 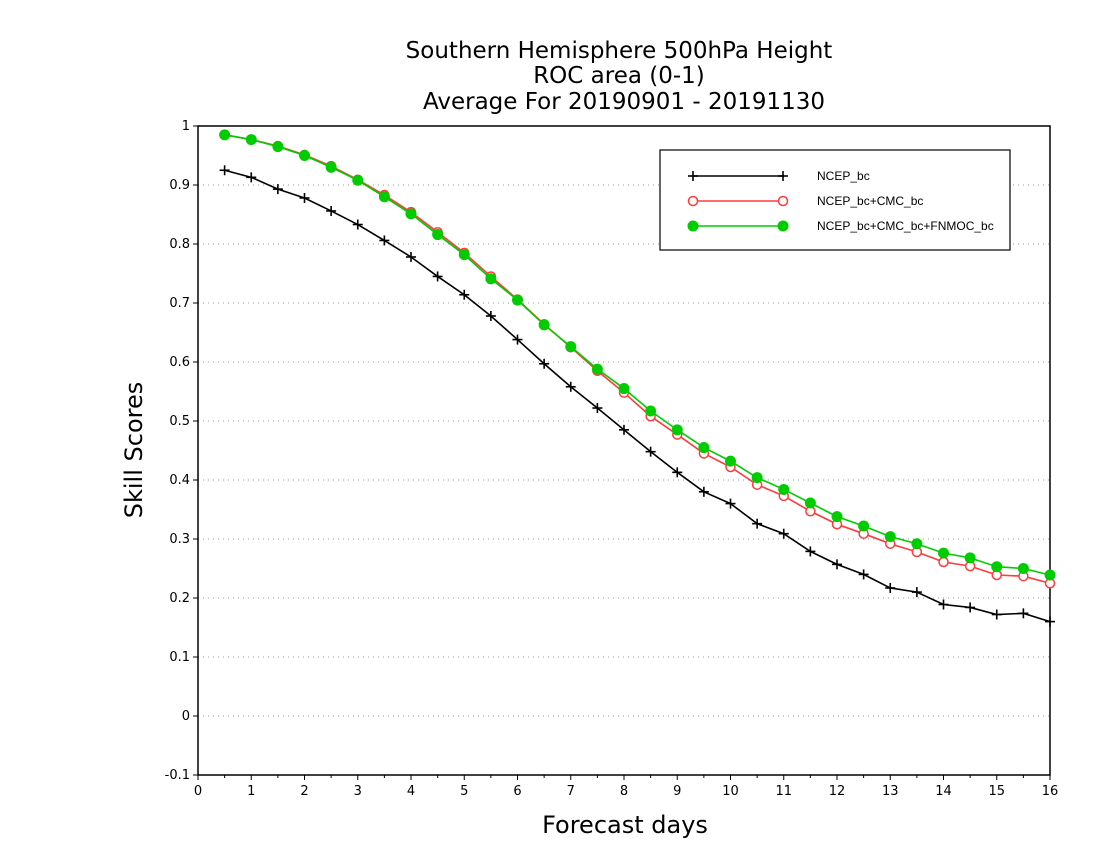 What do you see at coordinates (179, 244) in the screenshot?
I see `y-tick-label-9: 0.8` at bounding box center [179, 244].